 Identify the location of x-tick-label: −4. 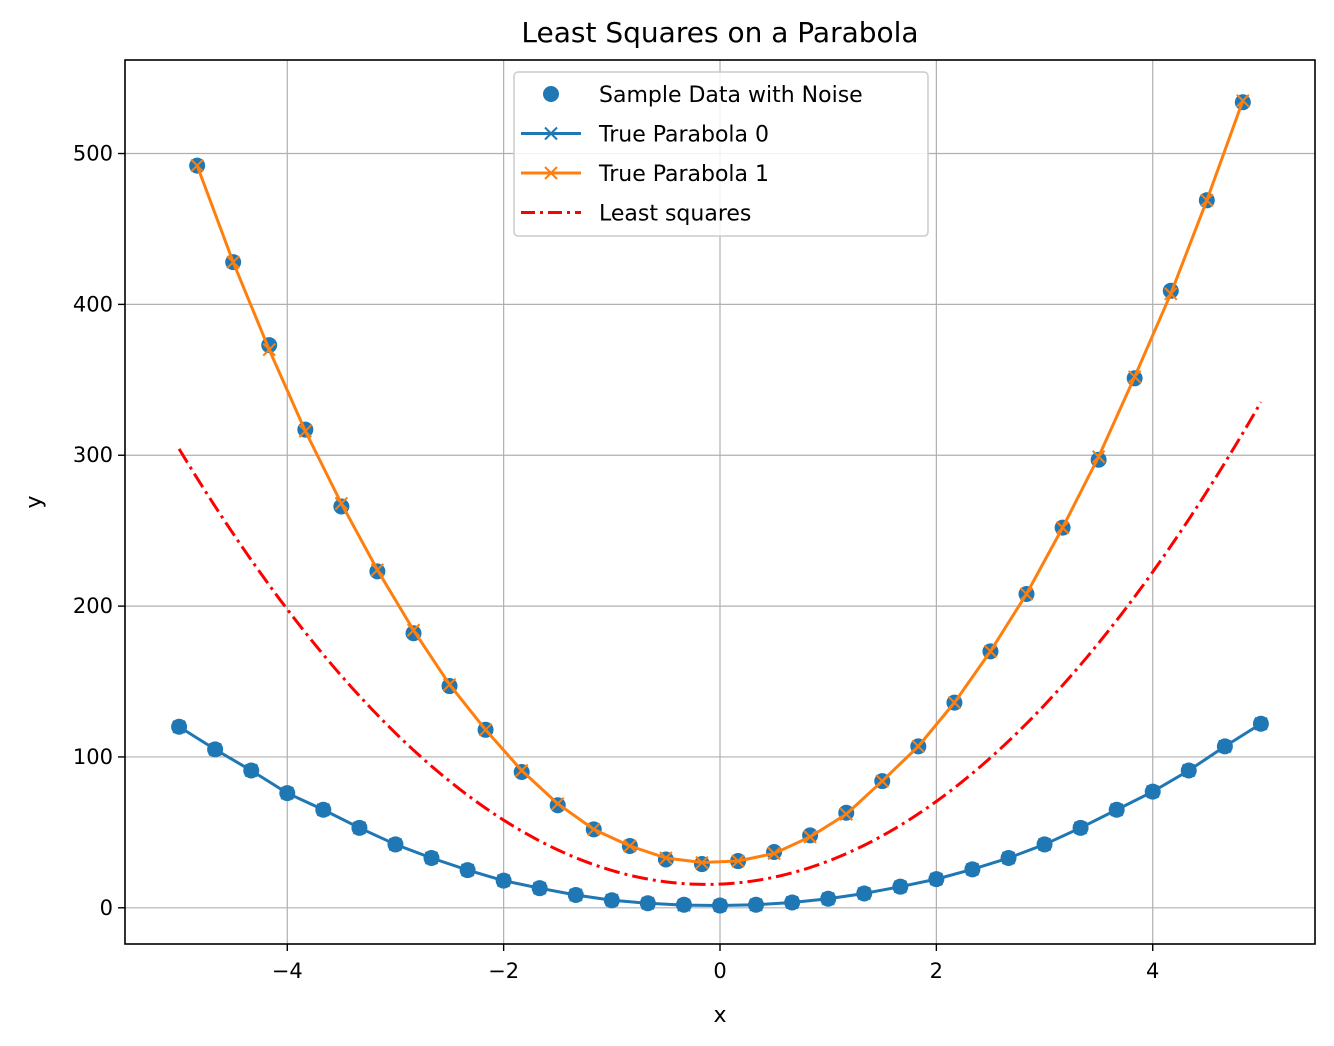
(287, 971).